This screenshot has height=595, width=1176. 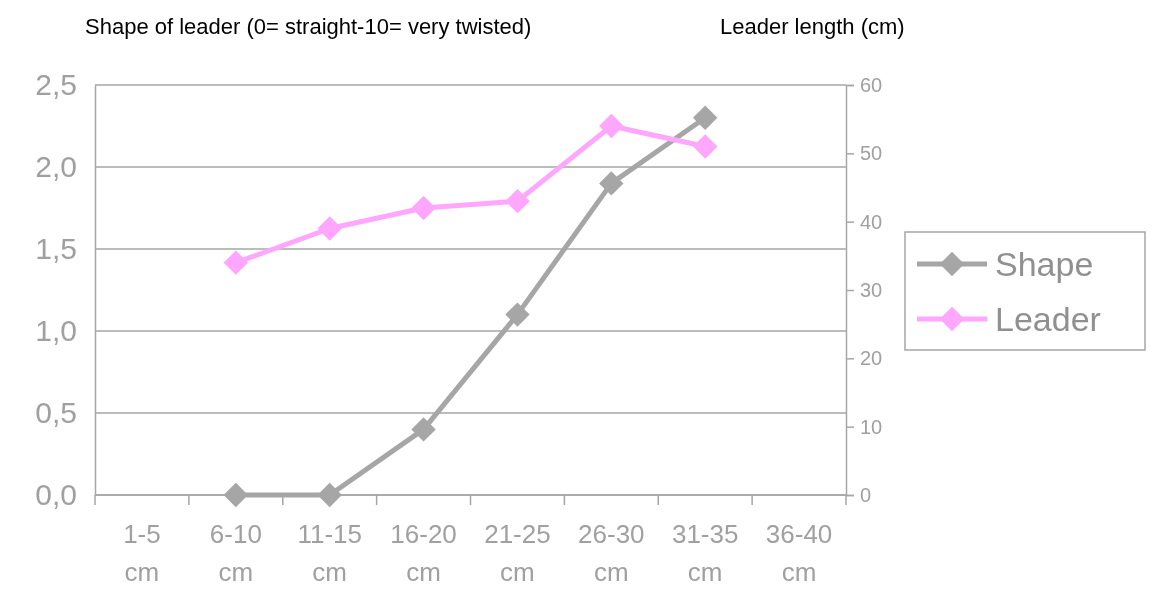 I want to click on y2-tick-label: 30, so click(x=871, y=289).